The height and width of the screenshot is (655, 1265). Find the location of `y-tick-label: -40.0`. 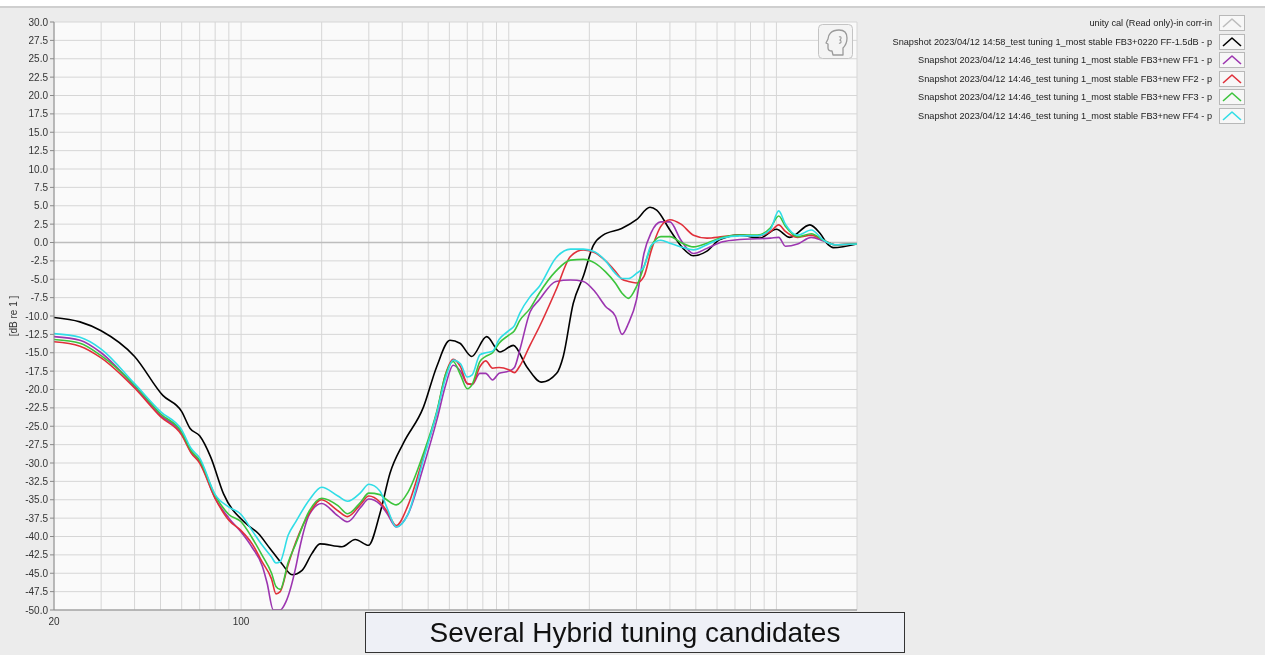

y-tick-label: -40.0 is located at coordinates (37, 537).